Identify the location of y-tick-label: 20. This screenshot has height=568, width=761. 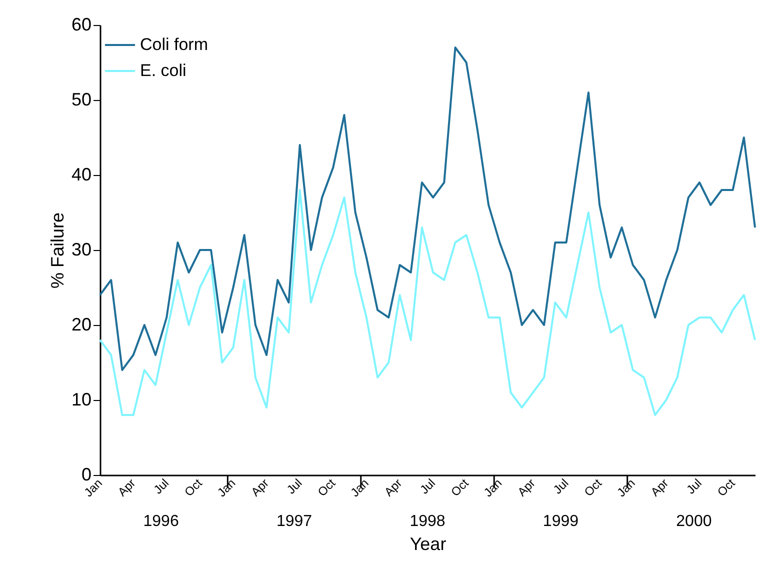
(81, 324).